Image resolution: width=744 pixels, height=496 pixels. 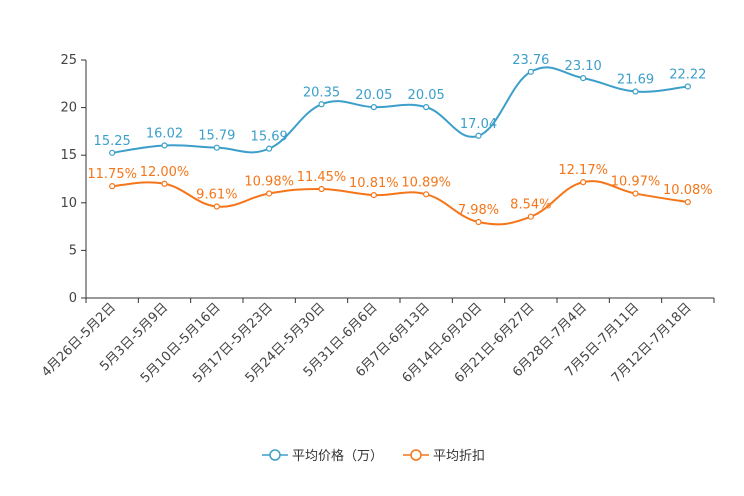 What do you see at coordinates (68, 108) in the screenshot?
I see `y-tick-label: 20` at bounding box center [68, 108].